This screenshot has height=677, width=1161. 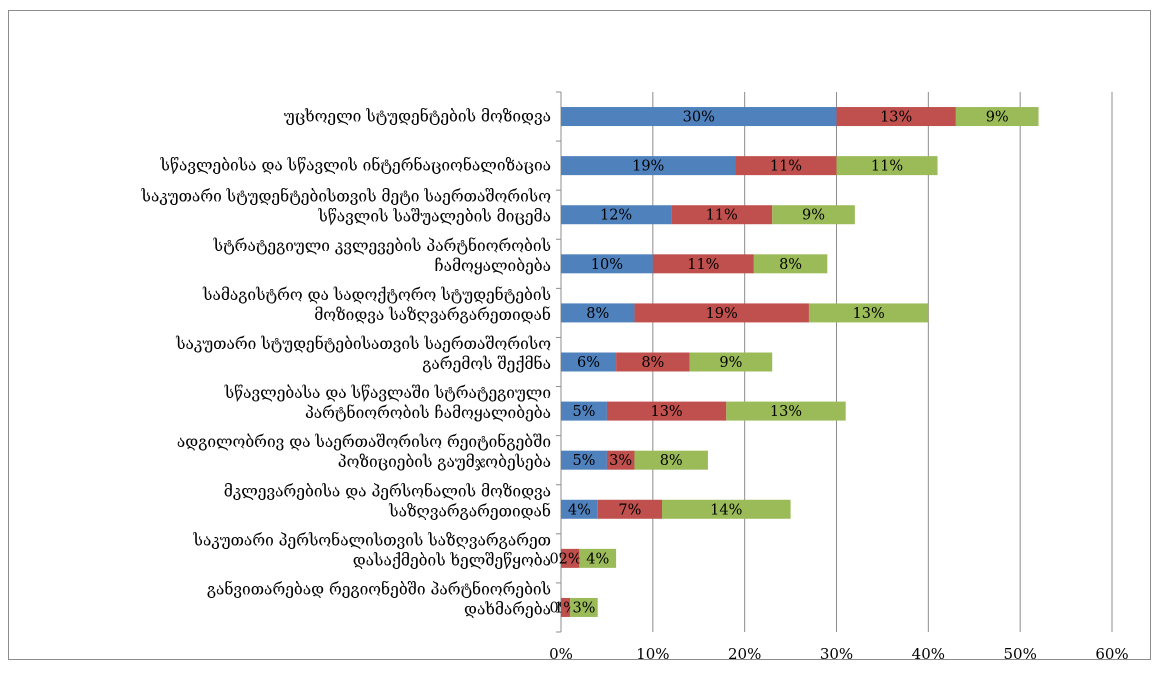 I want to click on data-label: 10%, so click(x=607, y=265).